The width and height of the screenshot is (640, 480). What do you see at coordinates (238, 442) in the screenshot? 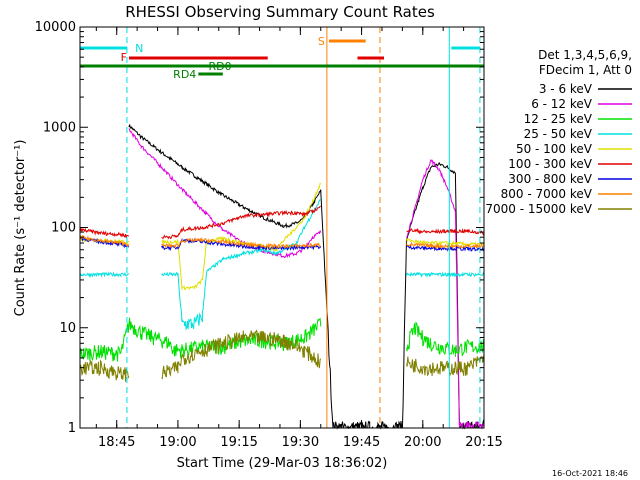
I see `x-tick-label: 19:15` at bounding box center [238, 442].